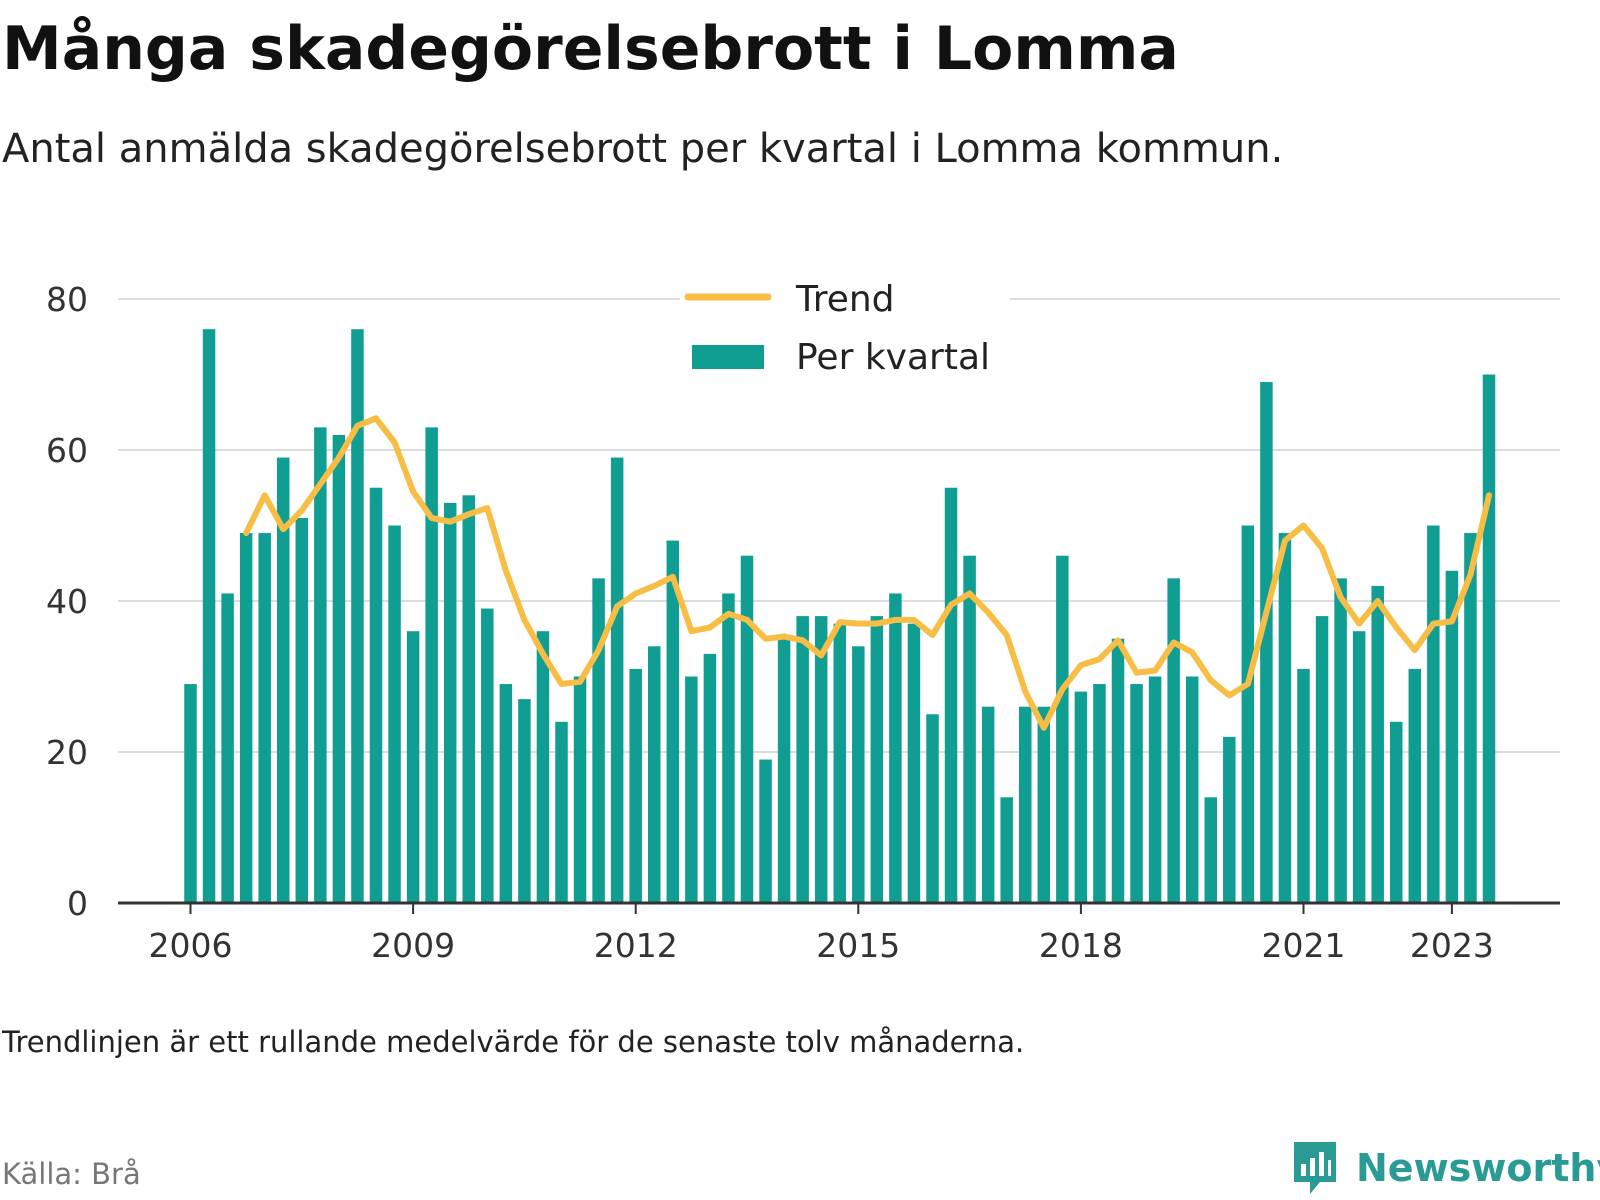 This screenshot has height=1200, width=1600. I want to click on legend-trend-label: Trend, so click(845, 299).